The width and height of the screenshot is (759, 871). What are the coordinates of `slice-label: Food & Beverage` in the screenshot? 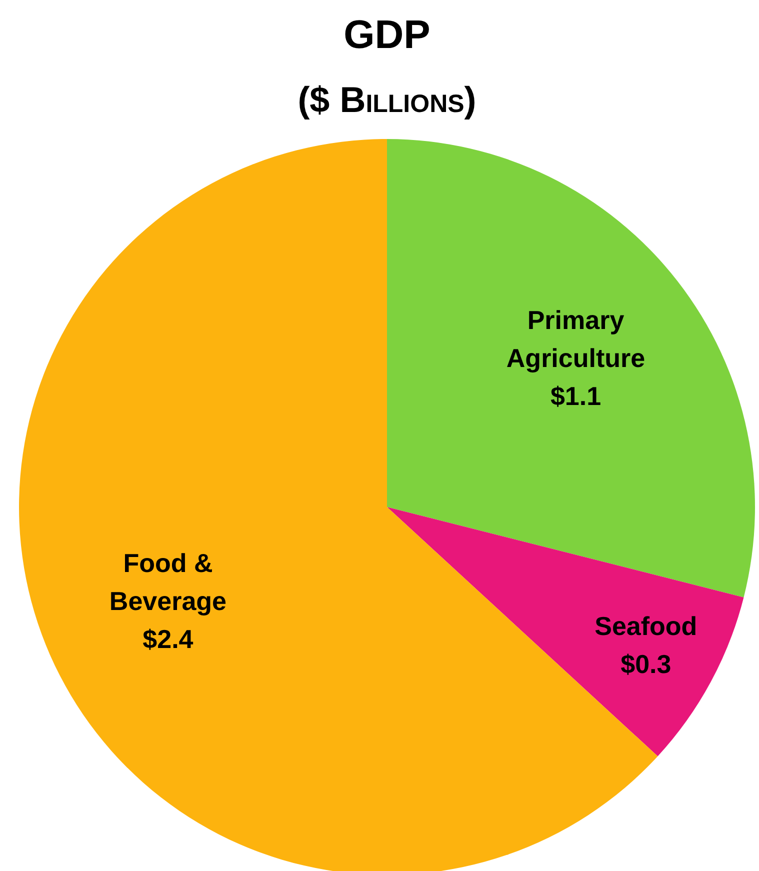 It's located at (167, 582).